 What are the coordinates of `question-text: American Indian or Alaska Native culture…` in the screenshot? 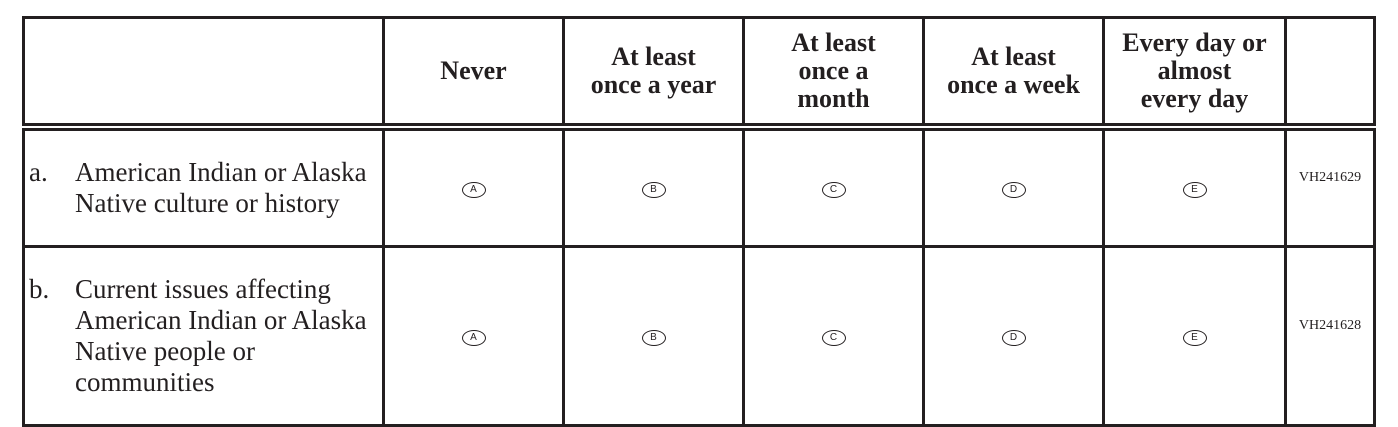 It's located at (221, 187).